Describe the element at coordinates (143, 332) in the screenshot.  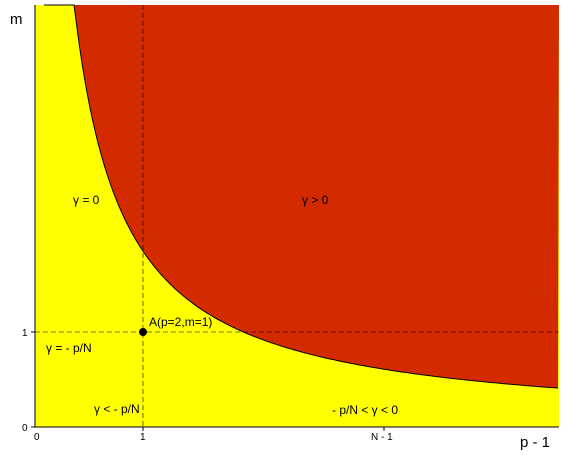
I see `point-a-marker` at that location.